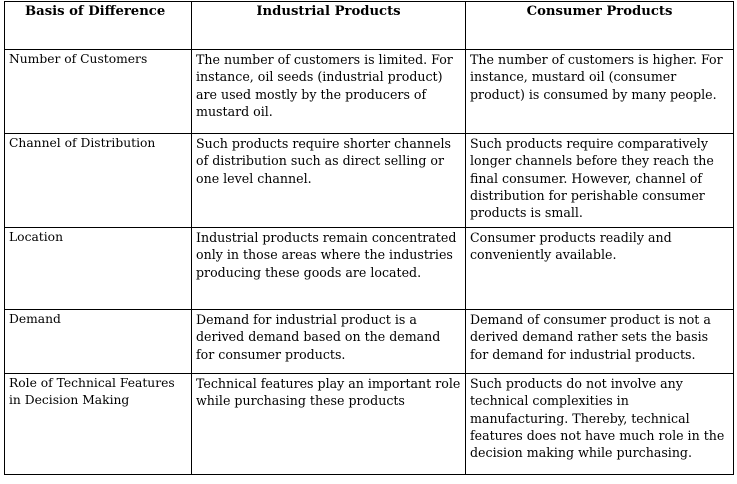  Describe the element at coordinates (98, 25) in the screenshot. I see `header-basis-of-difference: Basis of Difference` at that location.